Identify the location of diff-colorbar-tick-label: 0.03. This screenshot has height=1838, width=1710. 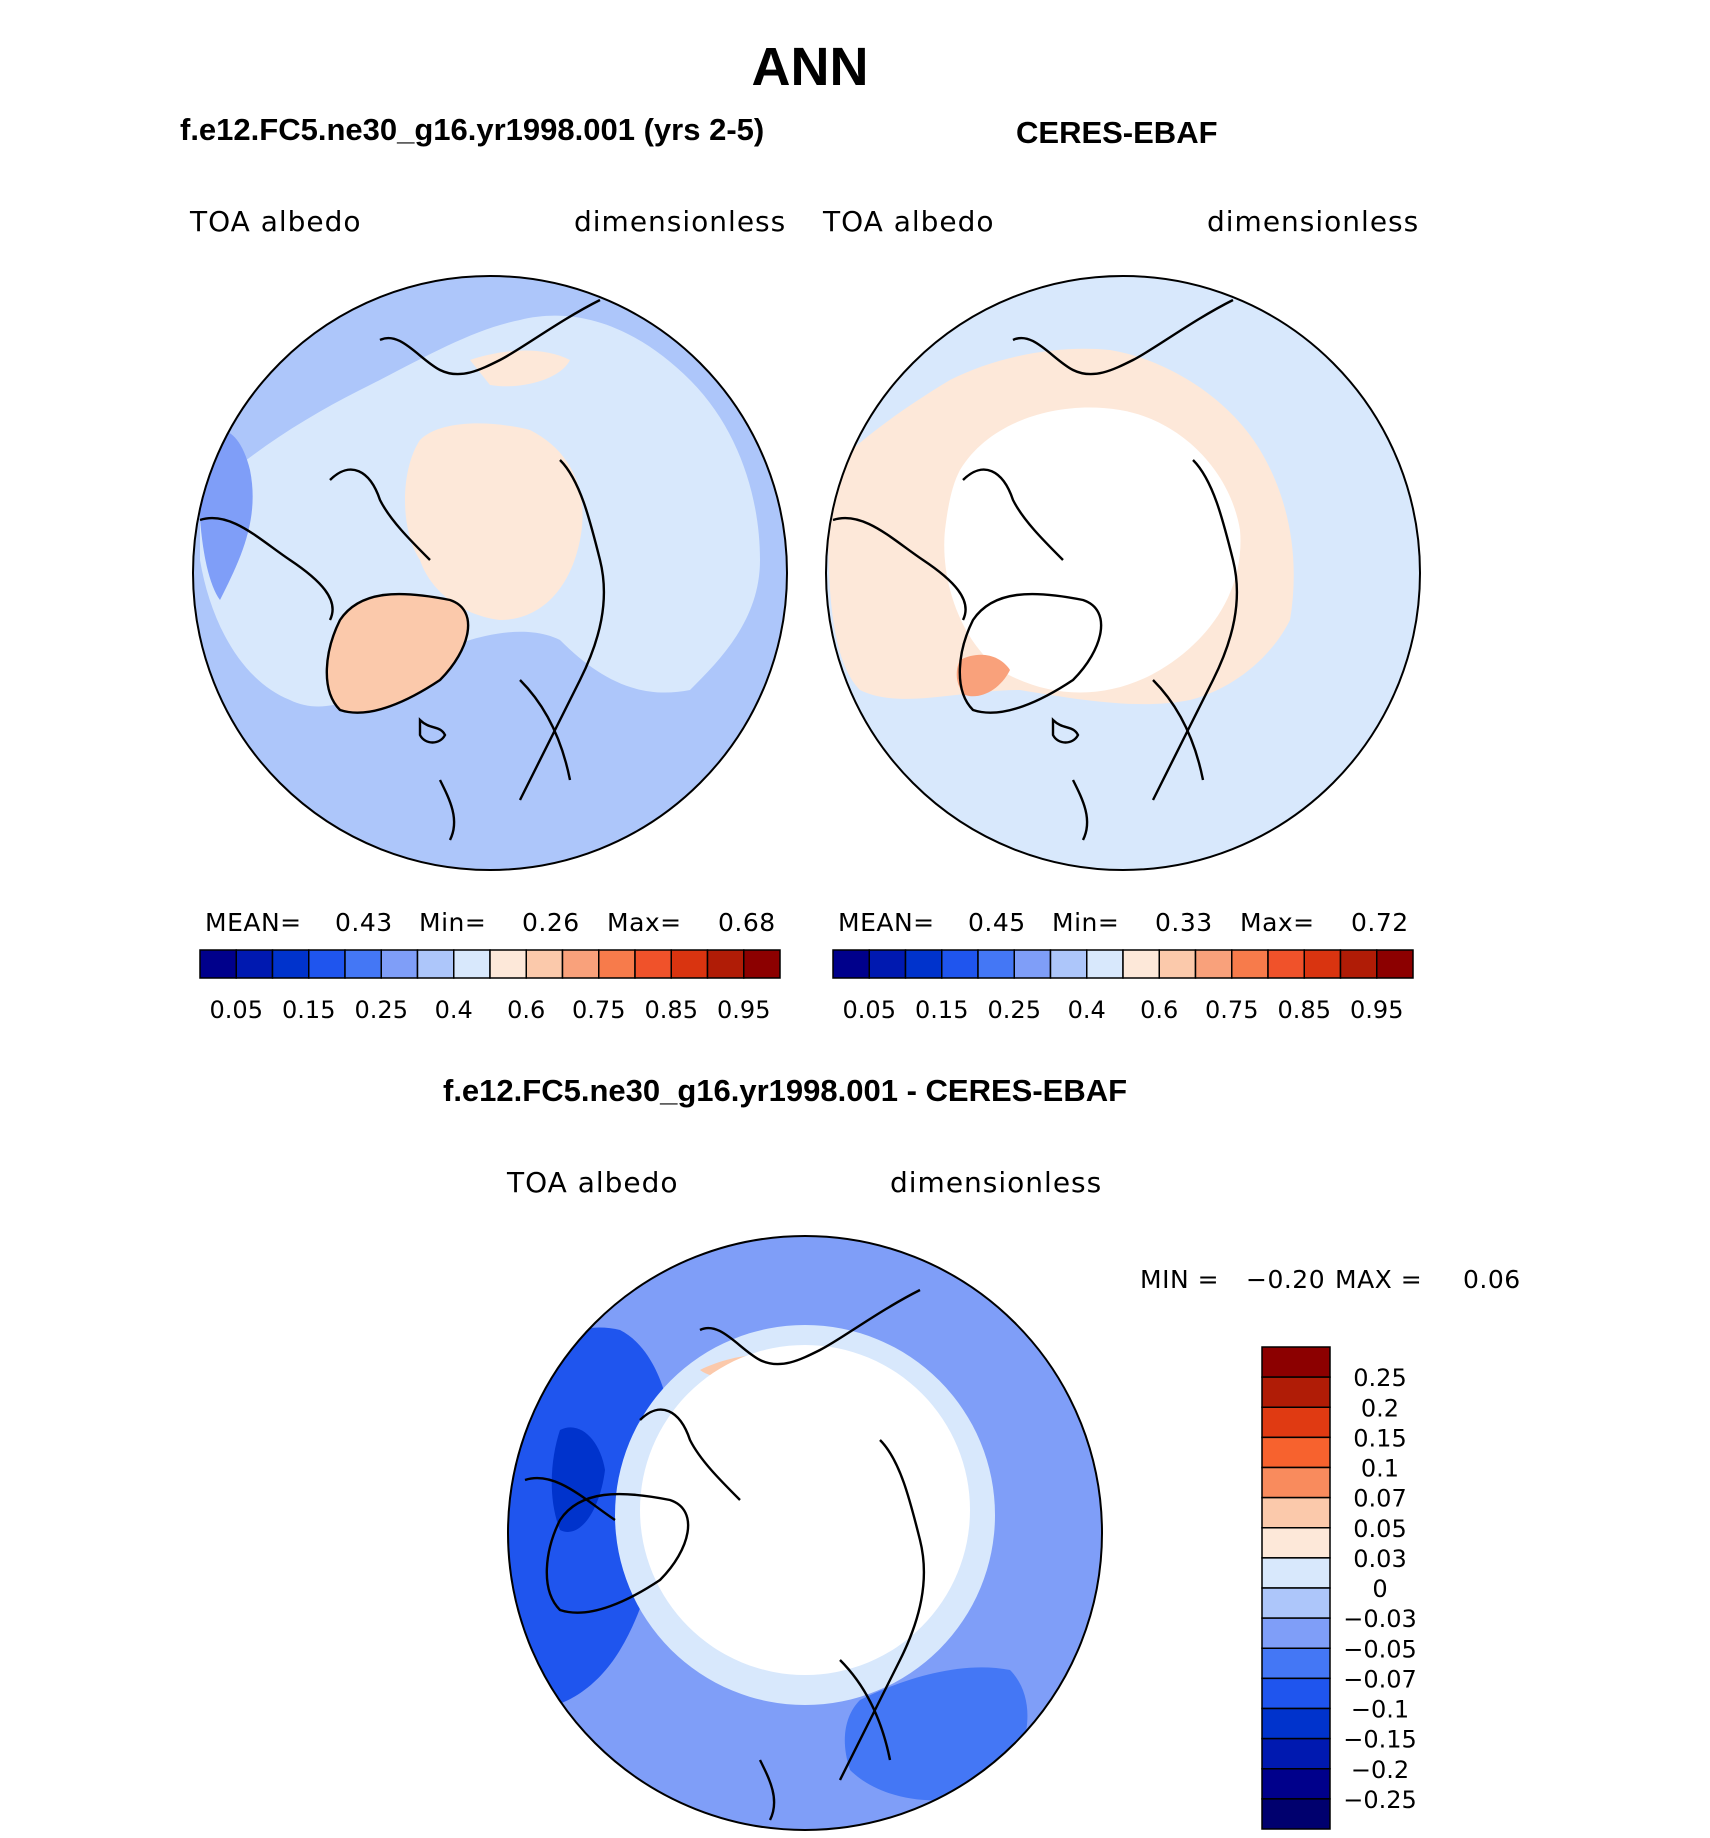
(1379, 1559).